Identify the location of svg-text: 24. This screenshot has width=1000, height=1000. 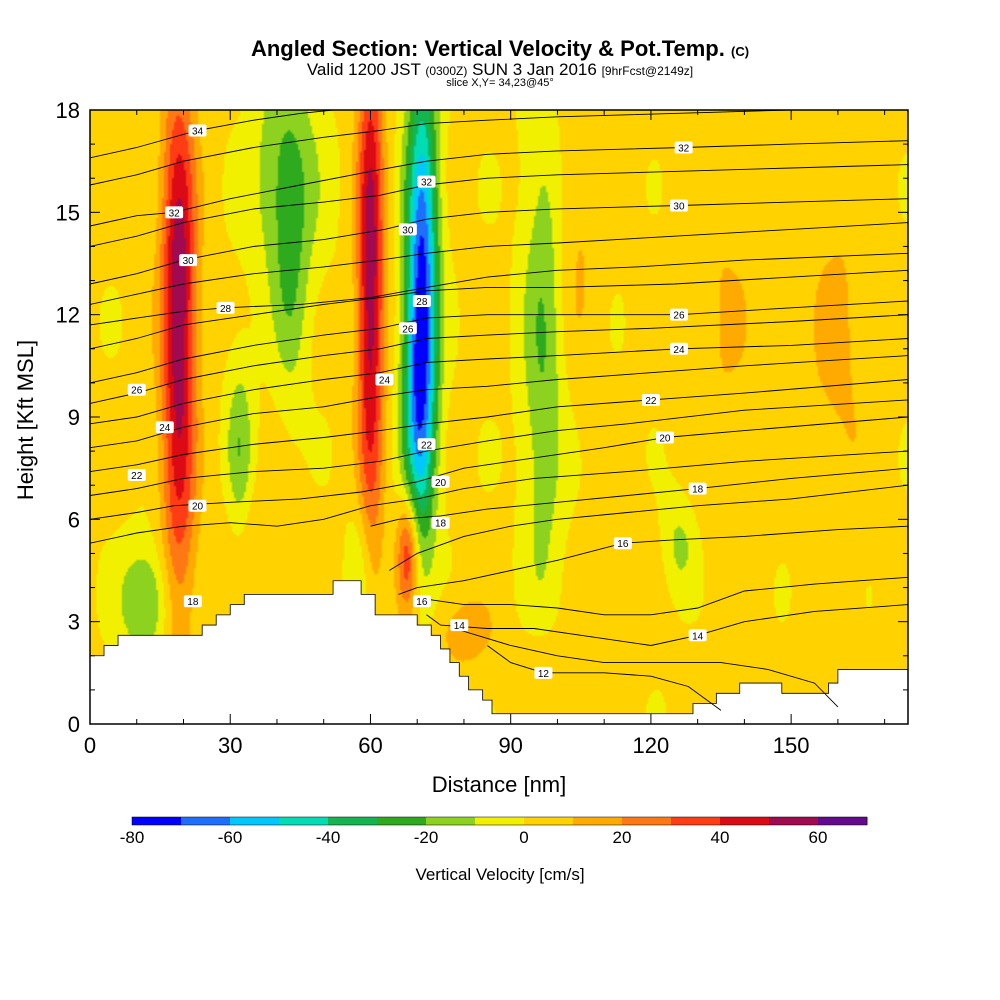
(679, 350).